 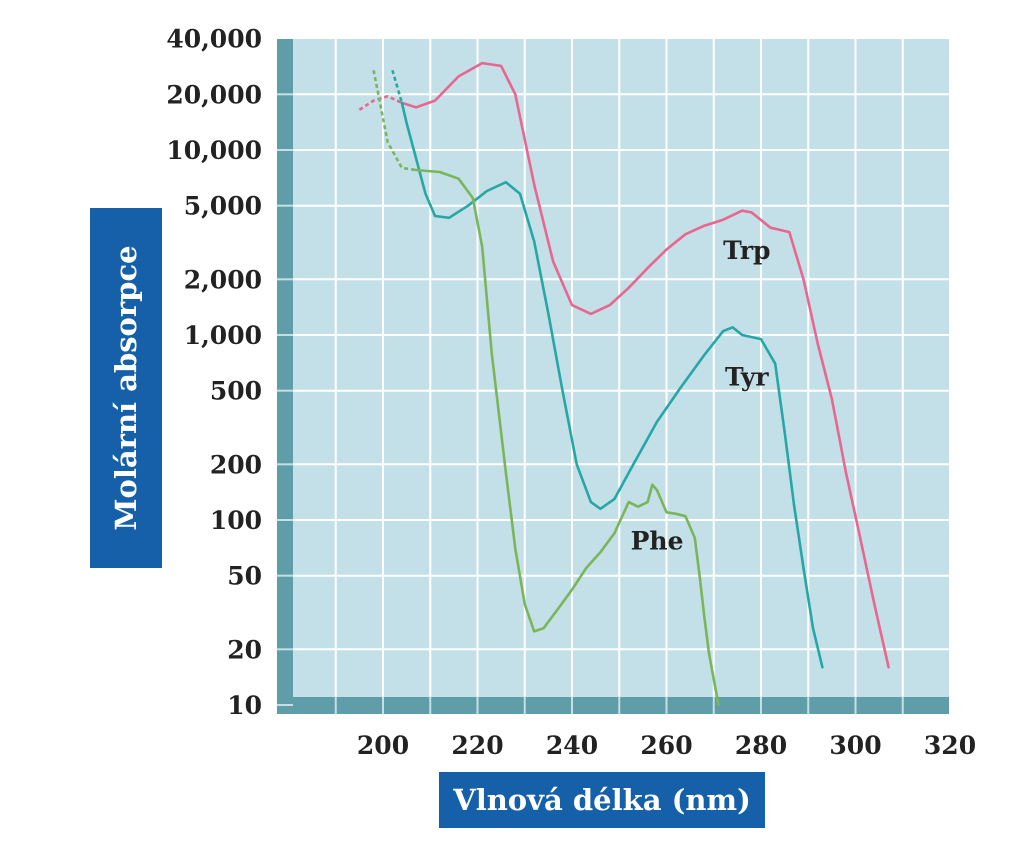 What do you see at coordinates (855, 745) in the screenshot?
I see `x-tick-label: 300` at bounding box center [855, 745].